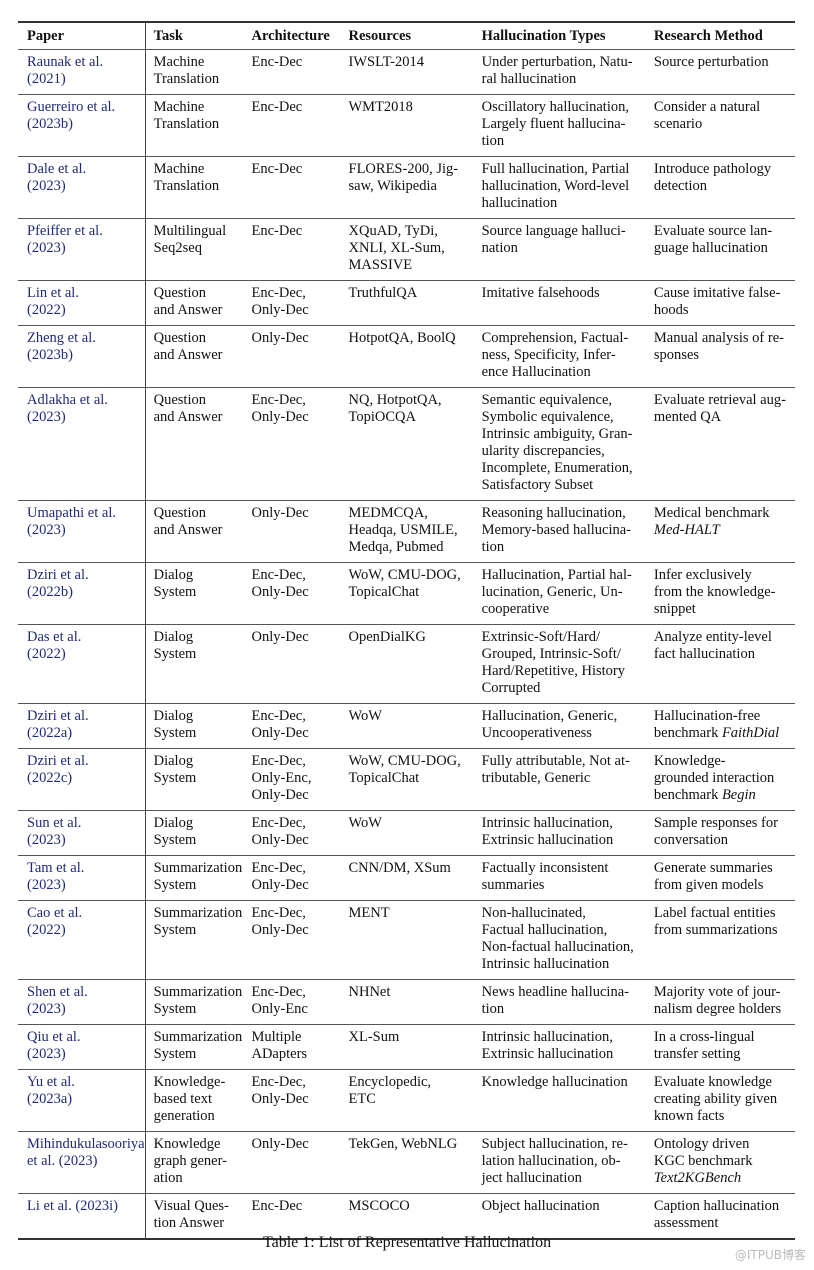 The height and width of the screenshot is (1270, 814). I want to click on cell-research-method: Medical benchmark Med-HALT, so click(720, 532).